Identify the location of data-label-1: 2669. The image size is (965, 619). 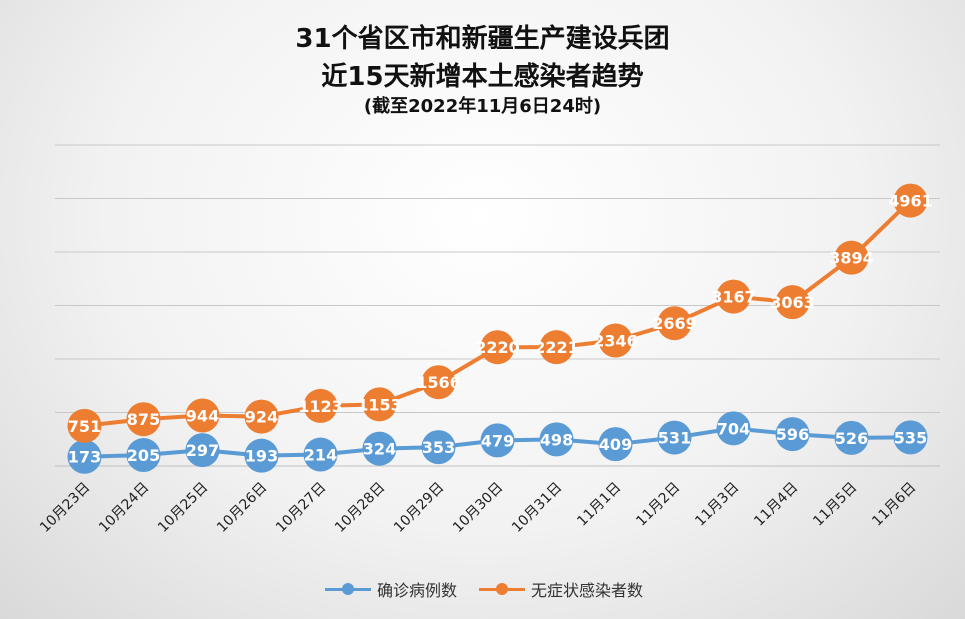
(674, 323).